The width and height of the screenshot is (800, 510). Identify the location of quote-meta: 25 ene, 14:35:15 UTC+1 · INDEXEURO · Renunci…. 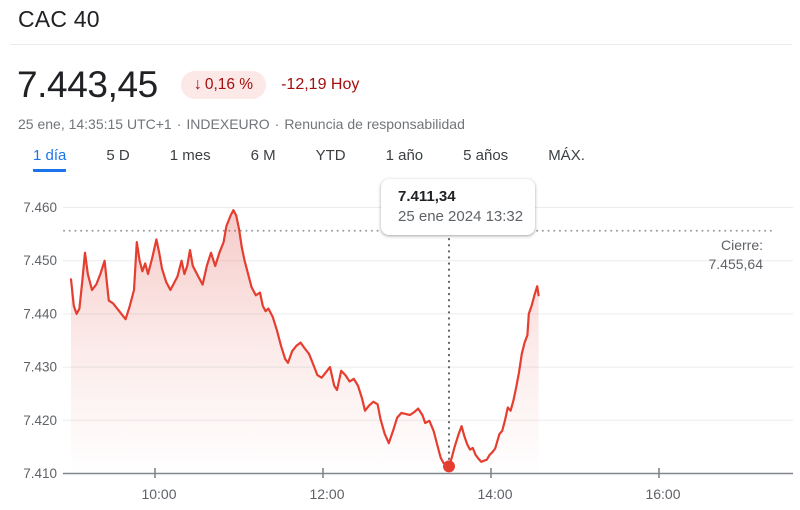
(241, 124).